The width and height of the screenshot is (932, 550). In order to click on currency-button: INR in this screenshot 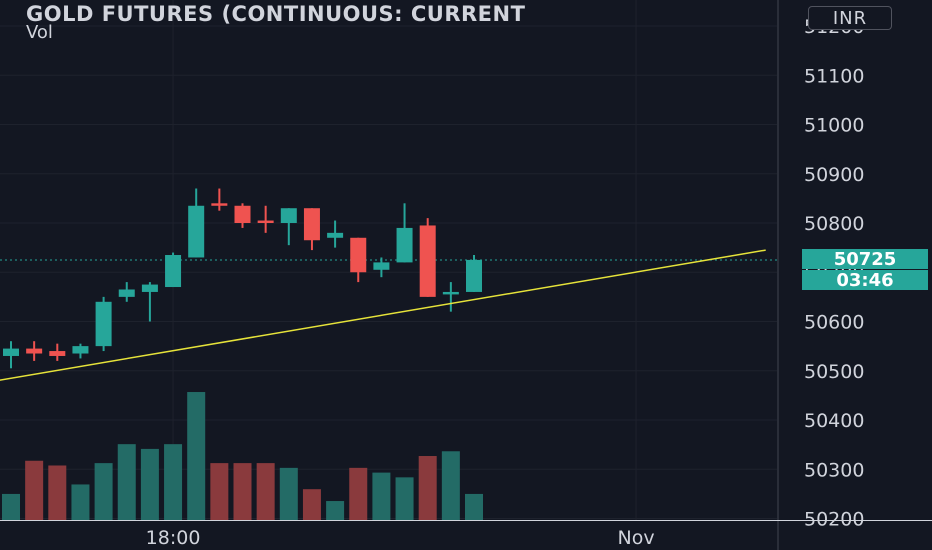, I will do `click(850, 18)`.